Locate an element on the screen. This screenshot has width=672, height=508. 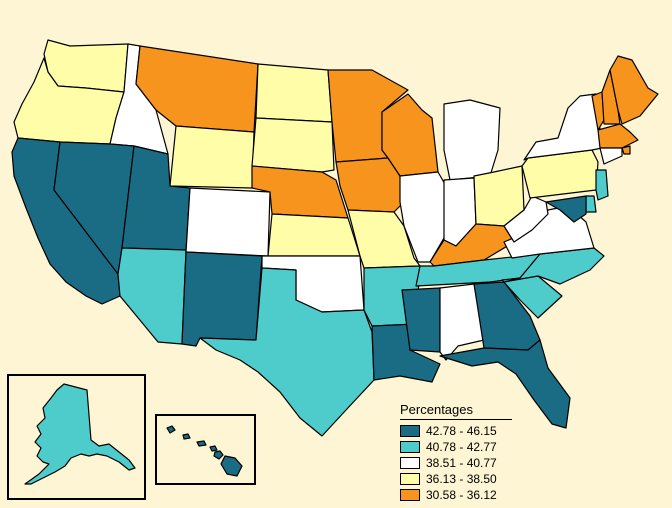
legend-item: 38.51 - 40.77 is located at coordinates (460, 462).